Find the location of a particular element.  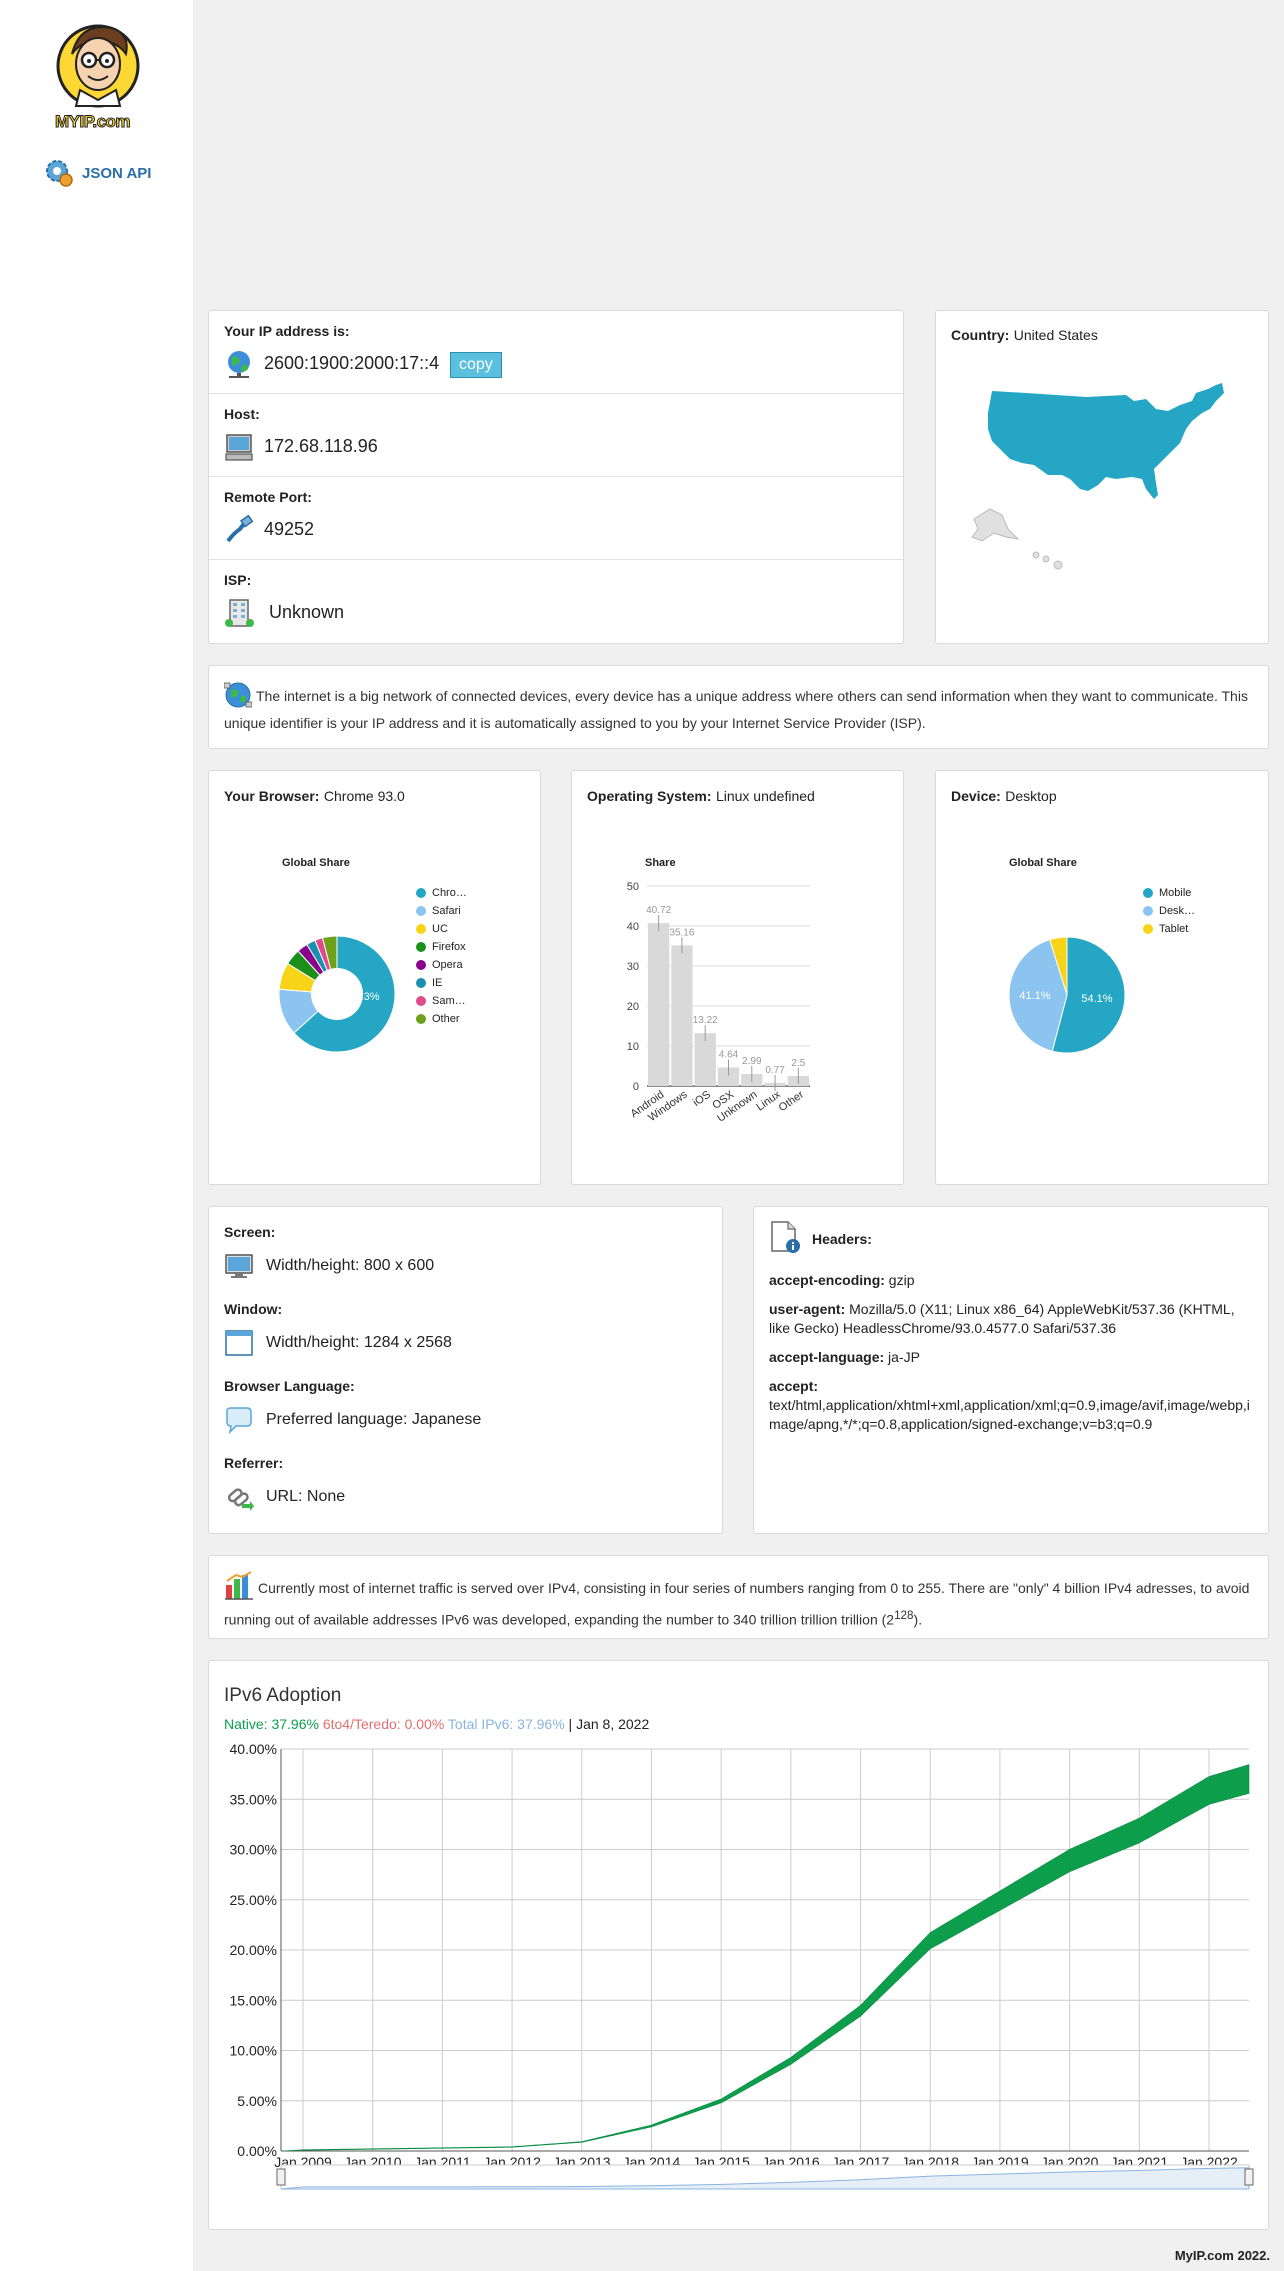

plug-icon is located at coordinates (240, 529).